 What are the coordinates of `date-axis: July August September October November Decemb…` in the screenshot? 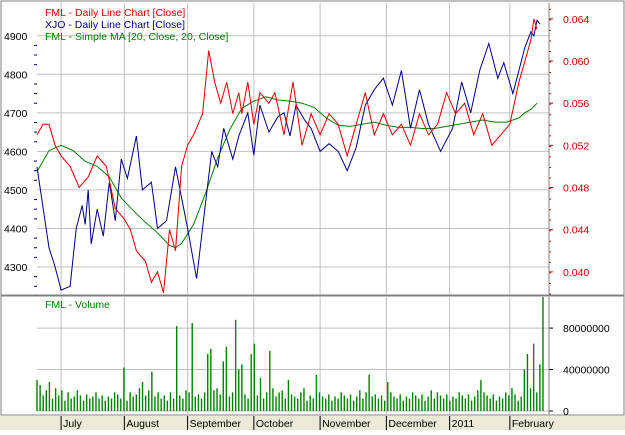 It's located at (312, 423).